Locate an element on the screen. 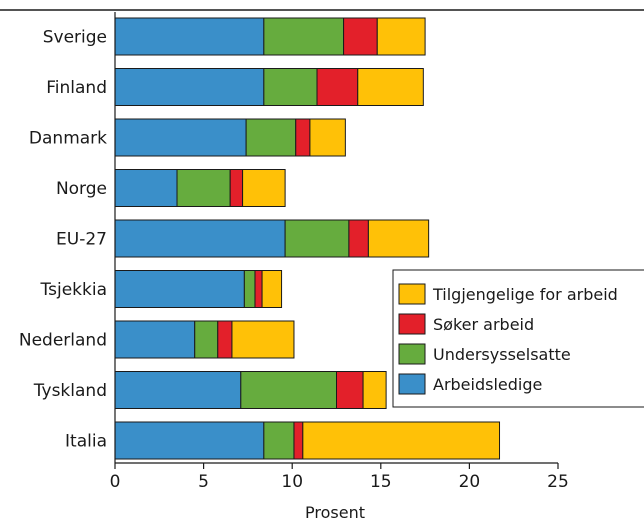 The width and height of the screenshot is (644, 525). category-label-nederland: Nederland is located at coordinates (63, 341).